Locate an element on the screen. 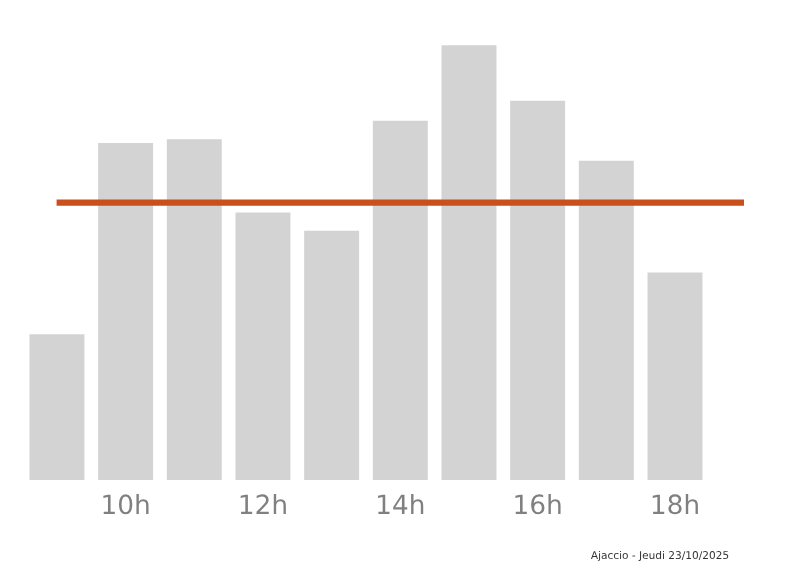 The width and height of the screenshot is (800, 572). x-tick-label: 16h is located at coordinates (538, 504).